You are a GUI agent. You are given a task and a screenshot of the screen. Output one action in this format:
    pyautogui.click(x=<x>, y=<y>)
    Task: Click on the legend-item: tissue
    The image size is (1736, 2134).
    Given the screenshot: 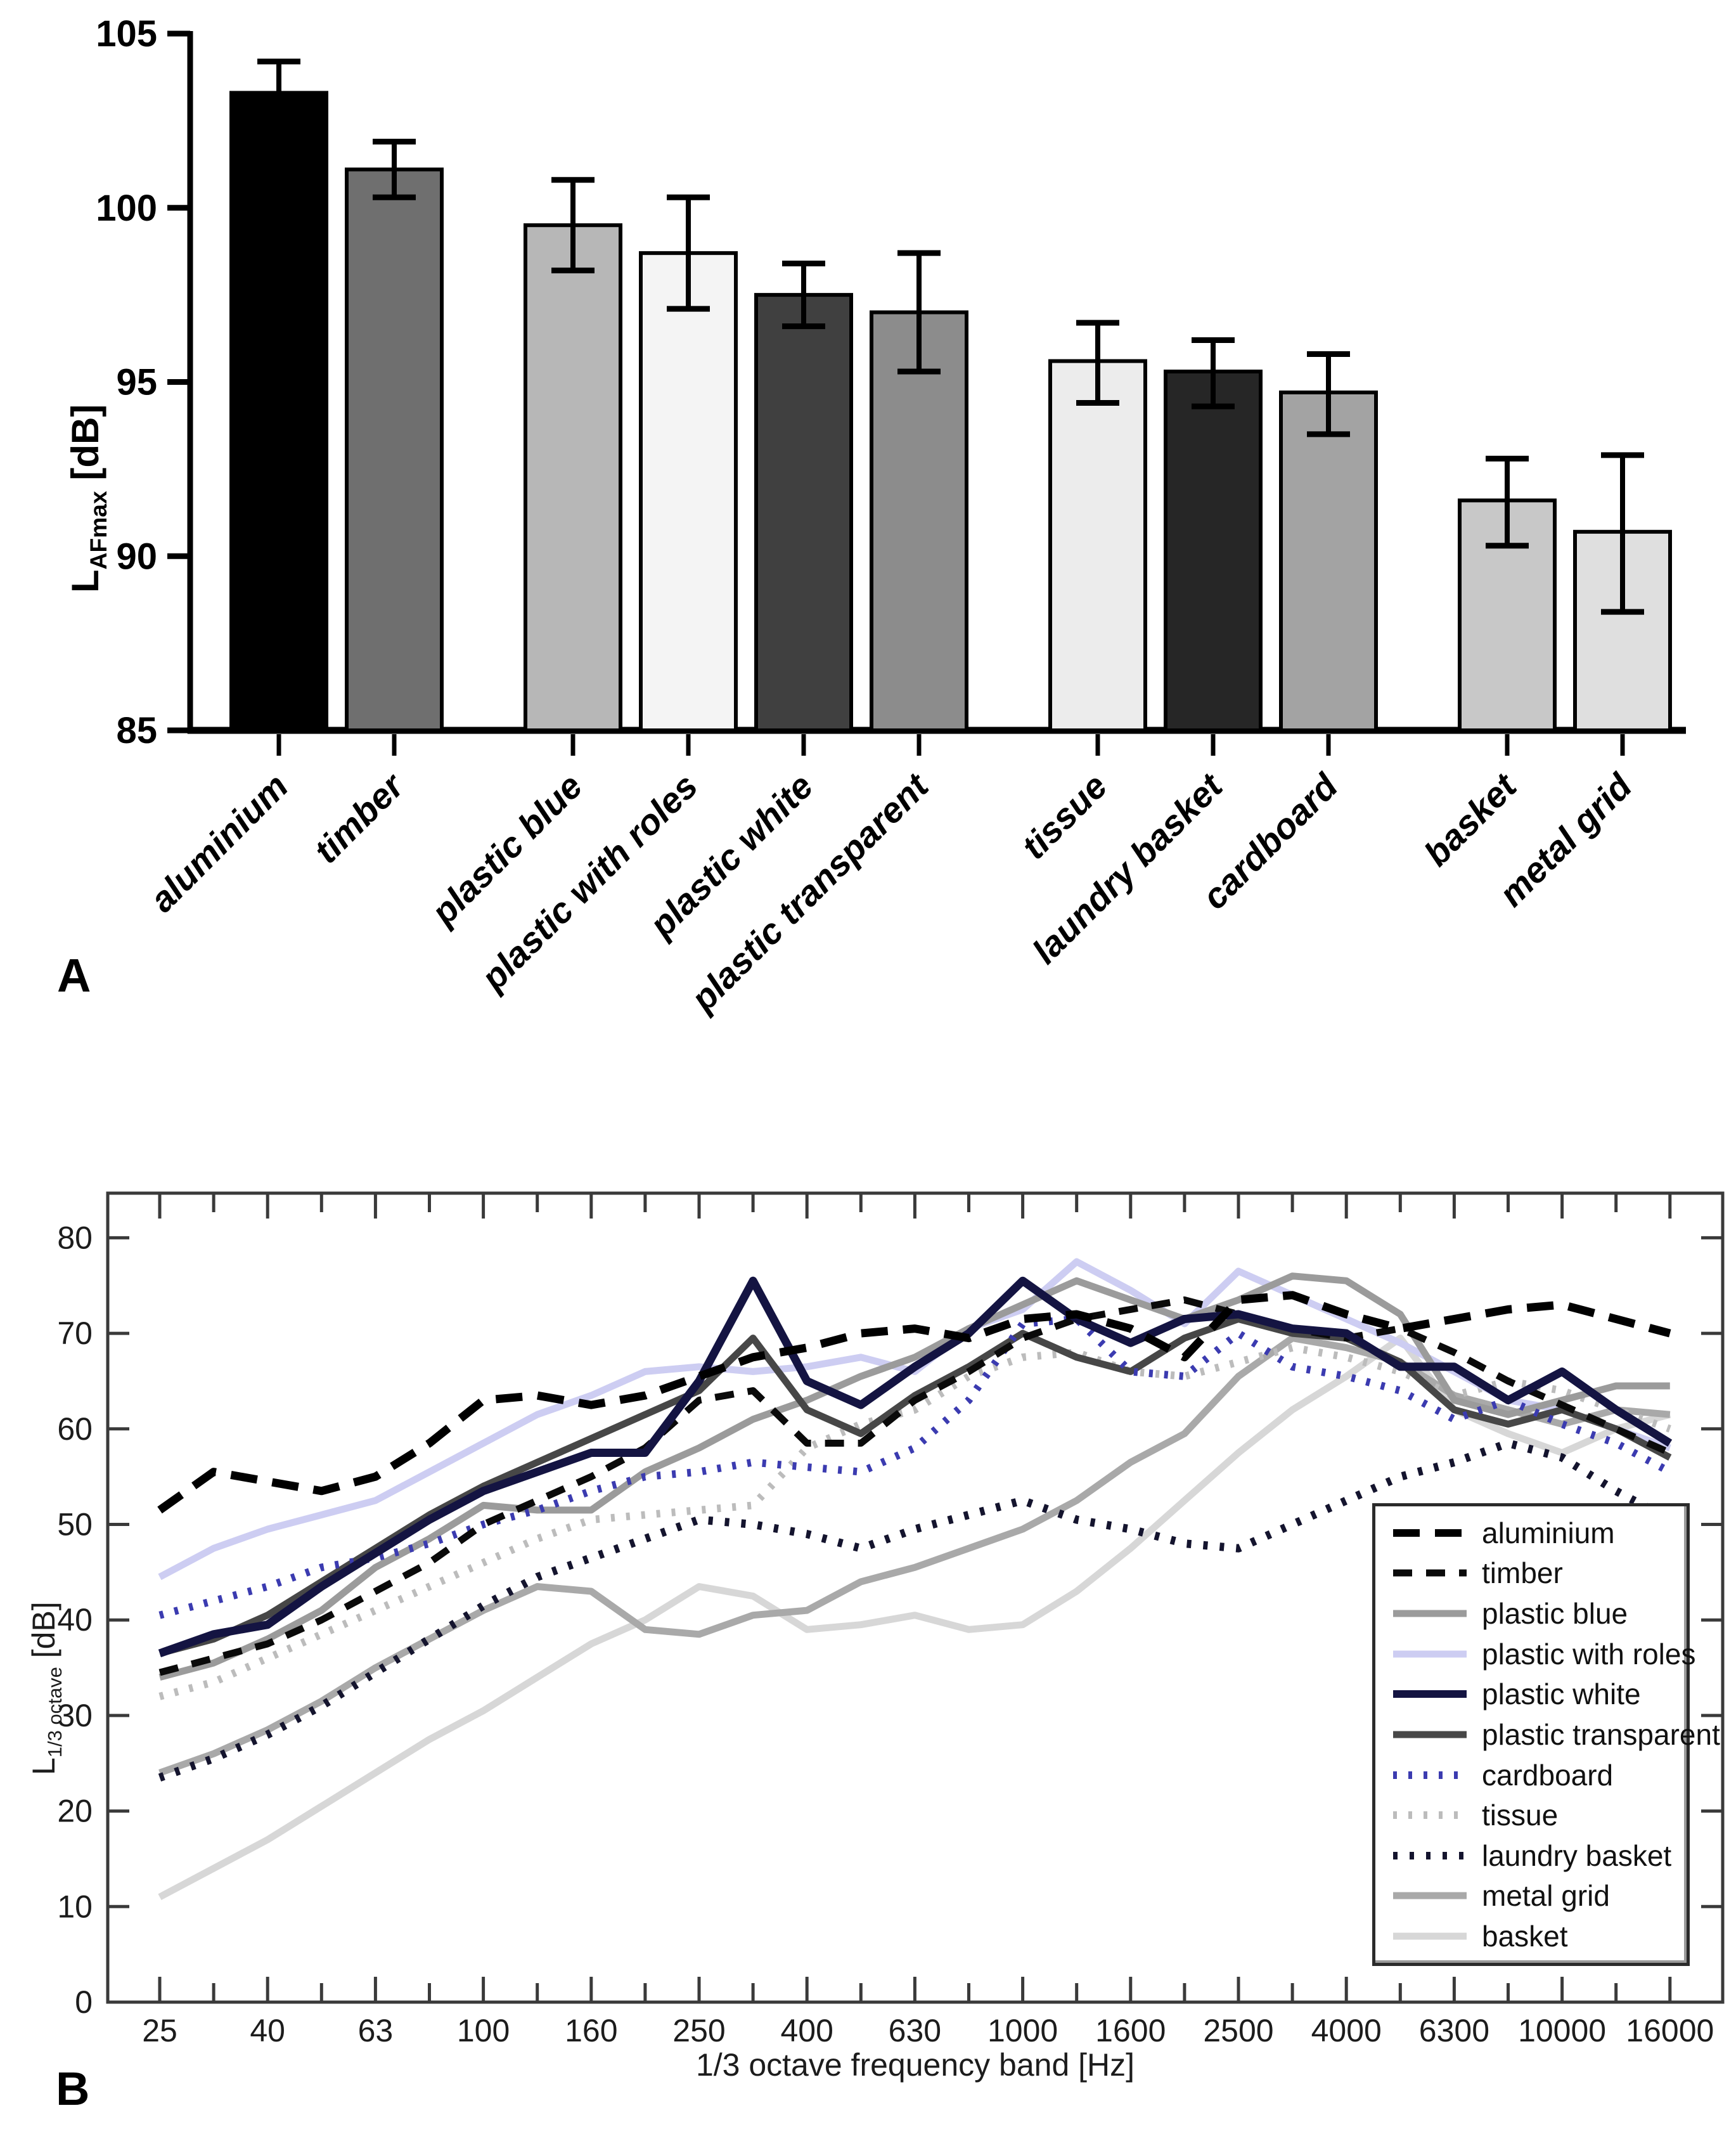 What is the action you would take?
    pyautogui.click(x=1539, y=1815)
    